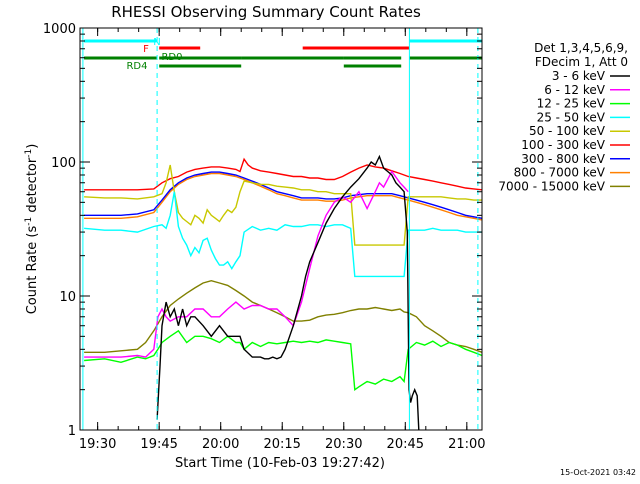  What do you see at coordinates (97, 444) in the screenshot?
I see `x-tick-label-0: 19:30` at bounding box center [97, 444].